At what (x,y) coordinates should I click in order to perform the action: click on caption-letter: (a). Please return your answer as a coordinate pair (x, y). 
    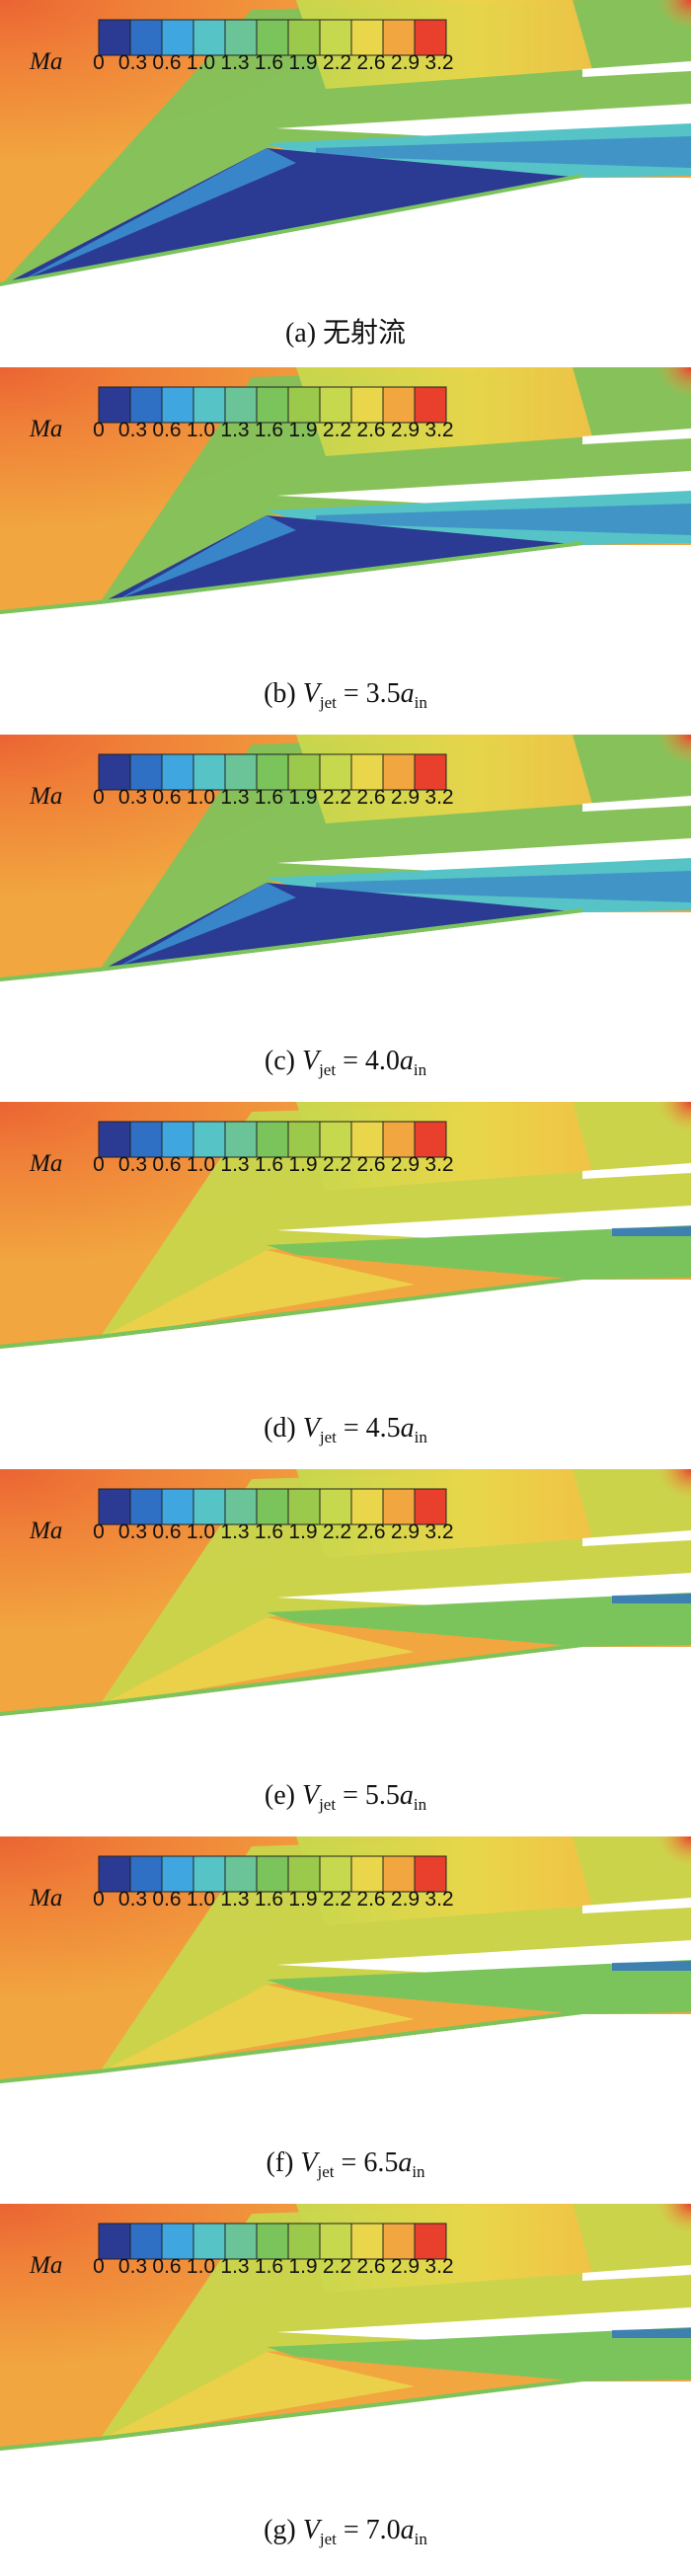
    Looking at the image, I should click on (304, 333).